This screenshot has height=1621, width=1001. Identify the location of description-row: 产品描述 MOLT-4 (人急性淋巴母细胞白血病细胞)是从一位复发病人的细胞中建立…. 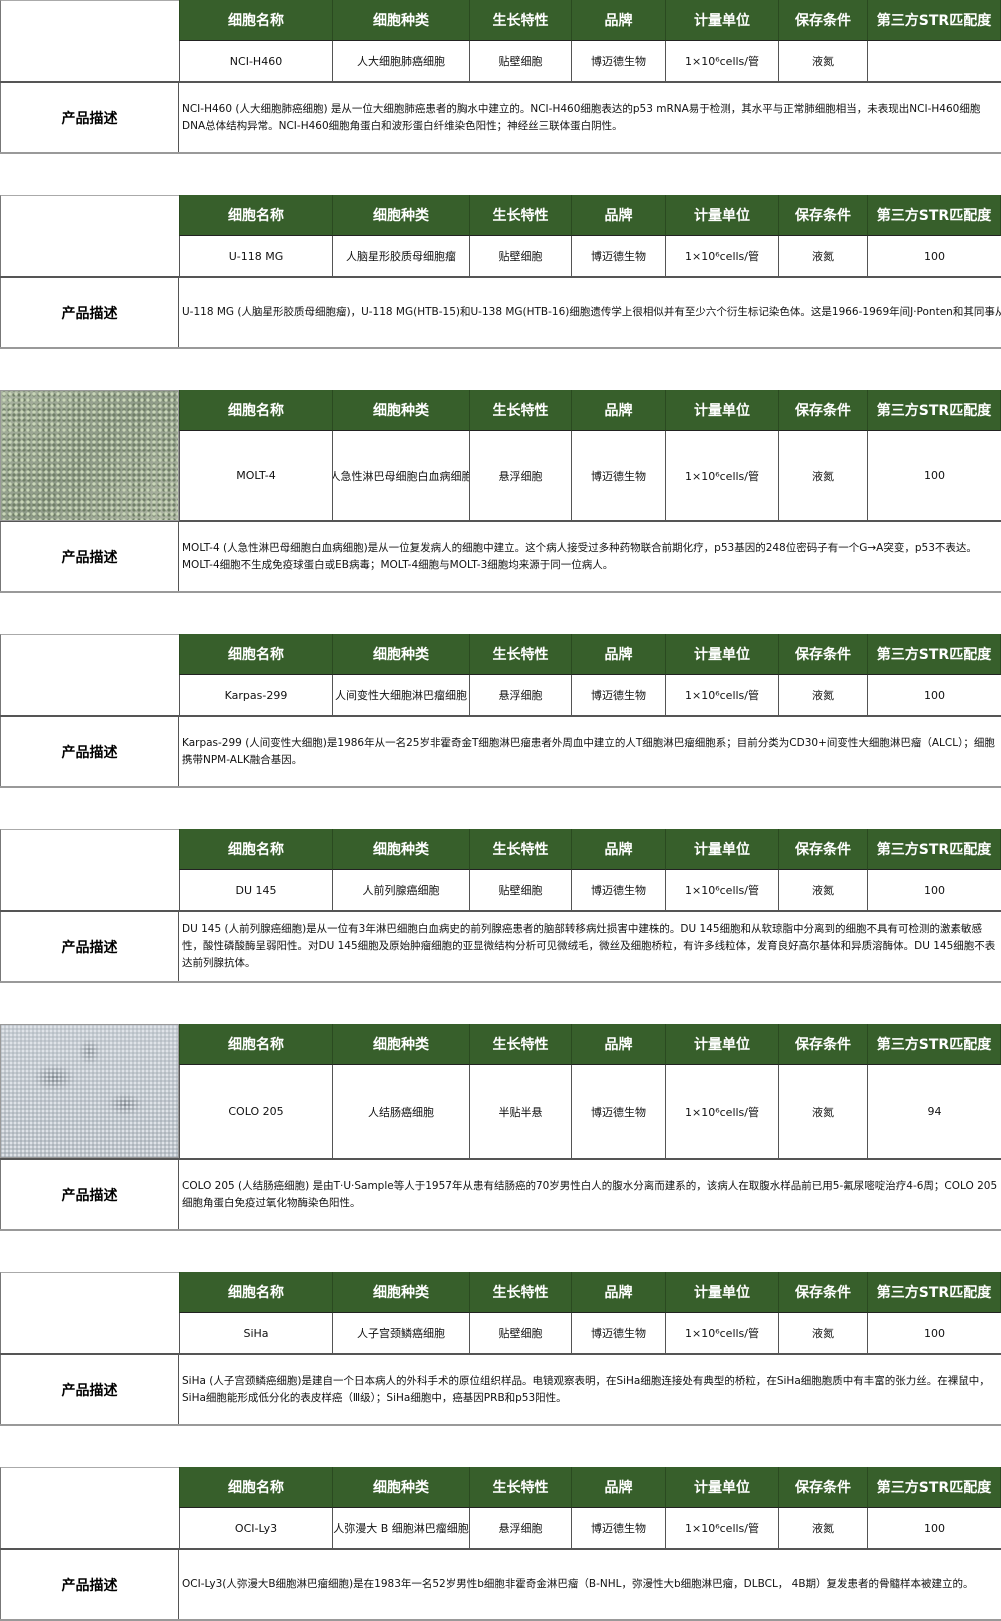
(500, 557).